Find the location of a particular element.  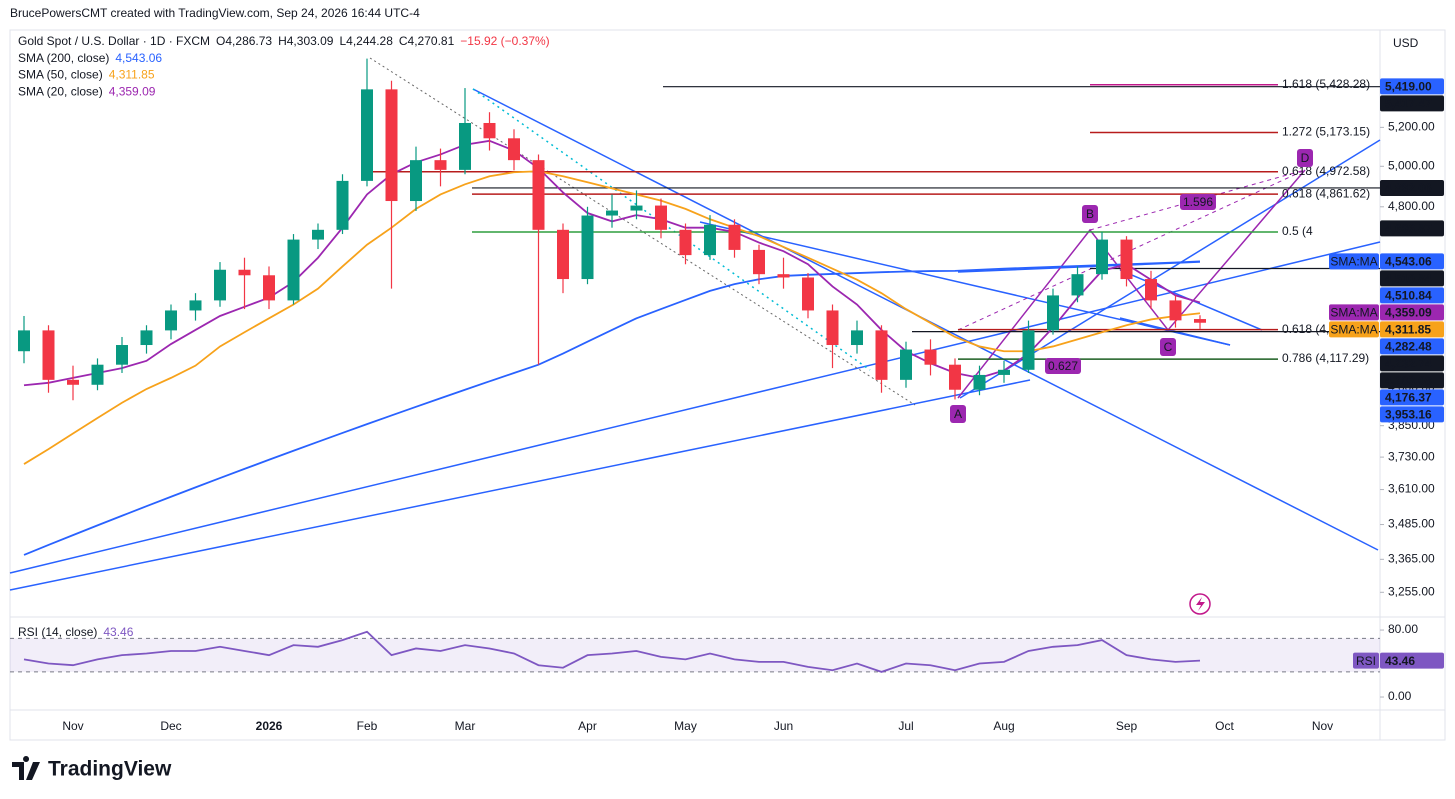

x-tick-label: 2026 is located at coordinates (269, 726).